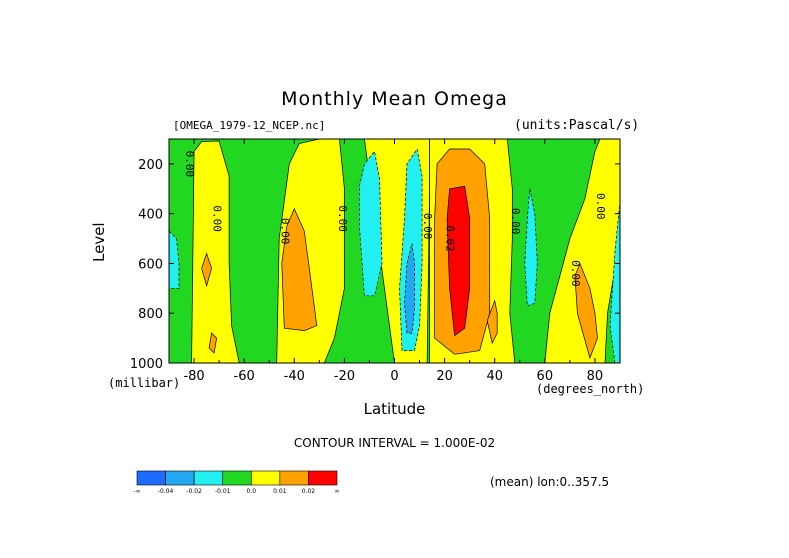 The width and height of the screenshot is (789, 558). What do you see at coordinates (394, 409) in the screenshot?
I see `x-axis-label: Latitude` at bounding box center [394, 409].